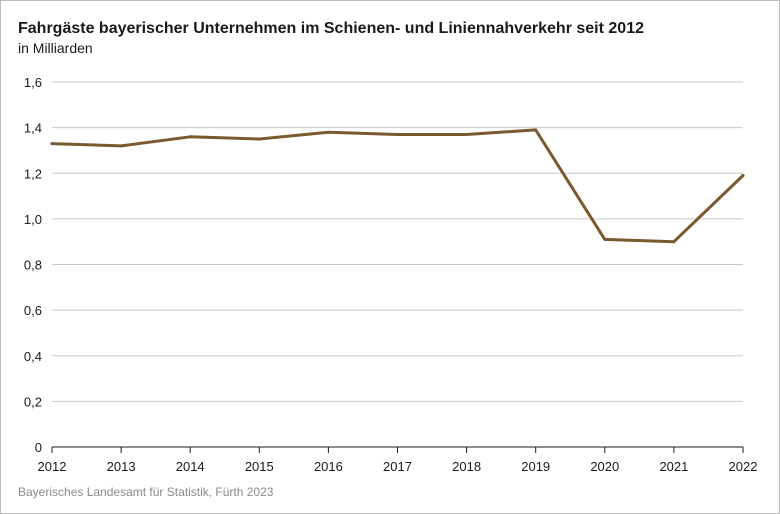 Image resolution: width=780 pixels, height=514 pixels. I want to click on chart-subtitle: in Milliarden, so click(55, 48).